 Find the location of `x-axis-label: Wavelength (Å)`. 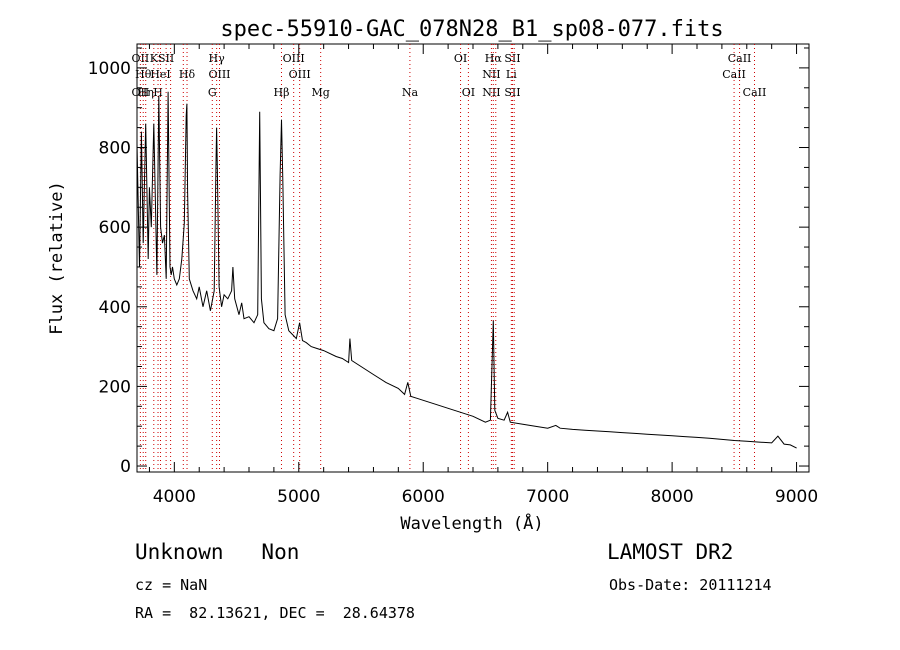

x-axis-label: Wavelength (Å) is located at coordinates (471, 523).